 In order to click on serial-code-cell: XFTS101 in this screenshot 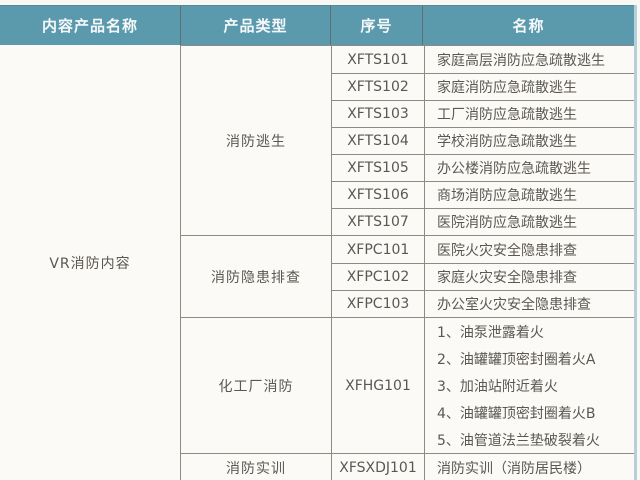, I will do `click(378, 59)`.